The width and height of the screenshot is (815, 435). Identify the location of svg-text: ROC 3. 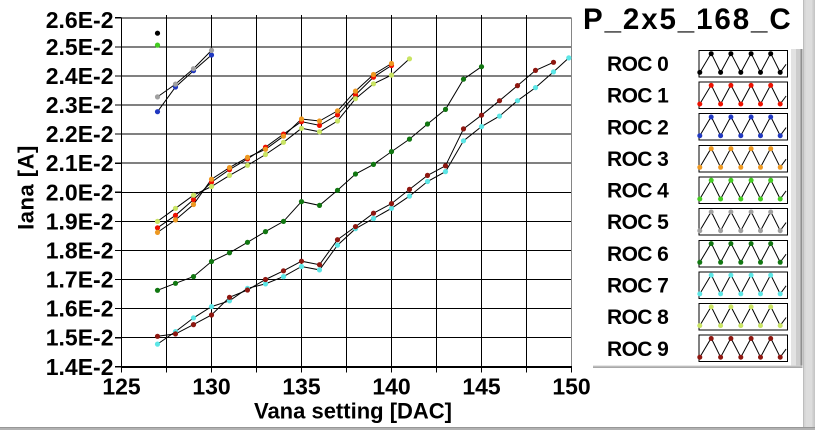
(637, 159).